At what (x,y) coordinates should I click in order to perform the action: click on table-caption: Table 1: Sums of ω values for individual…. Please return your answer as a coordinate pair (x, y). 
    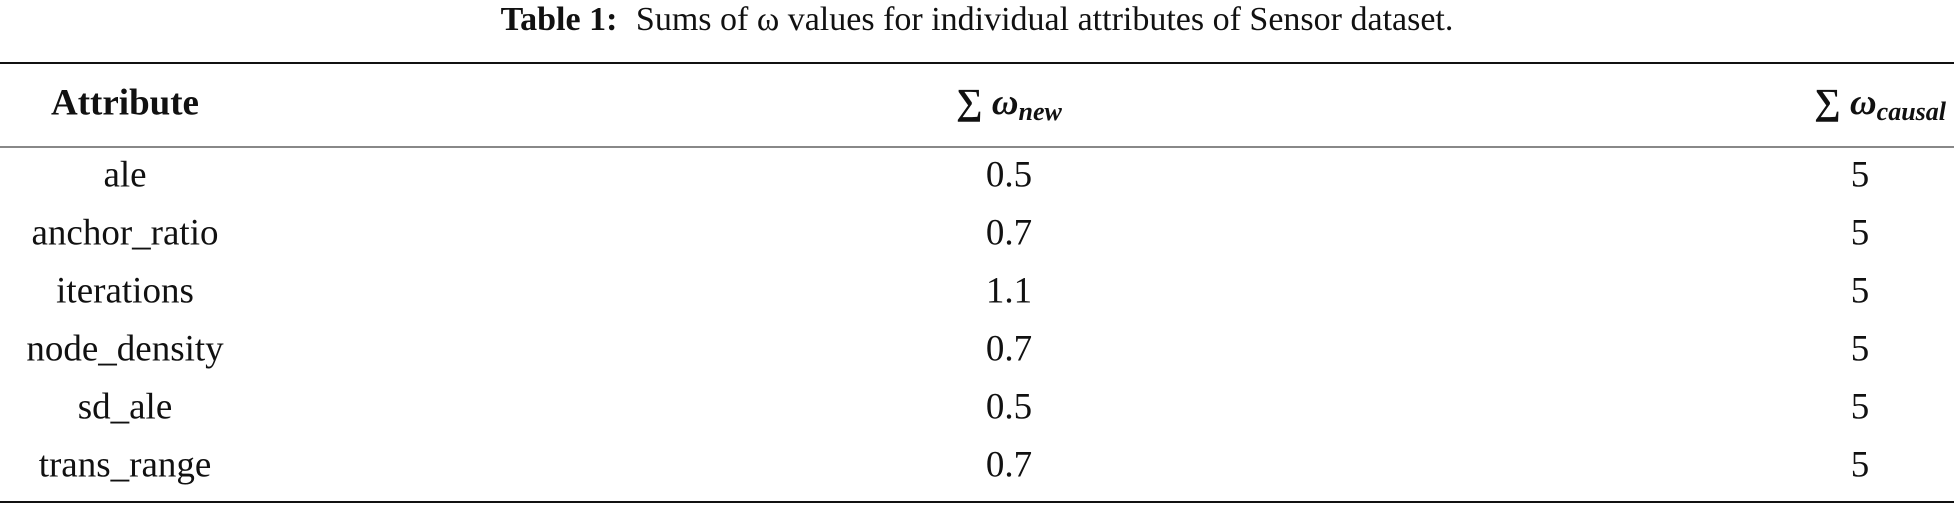
    Looking at the image, I should click on (977, 19).